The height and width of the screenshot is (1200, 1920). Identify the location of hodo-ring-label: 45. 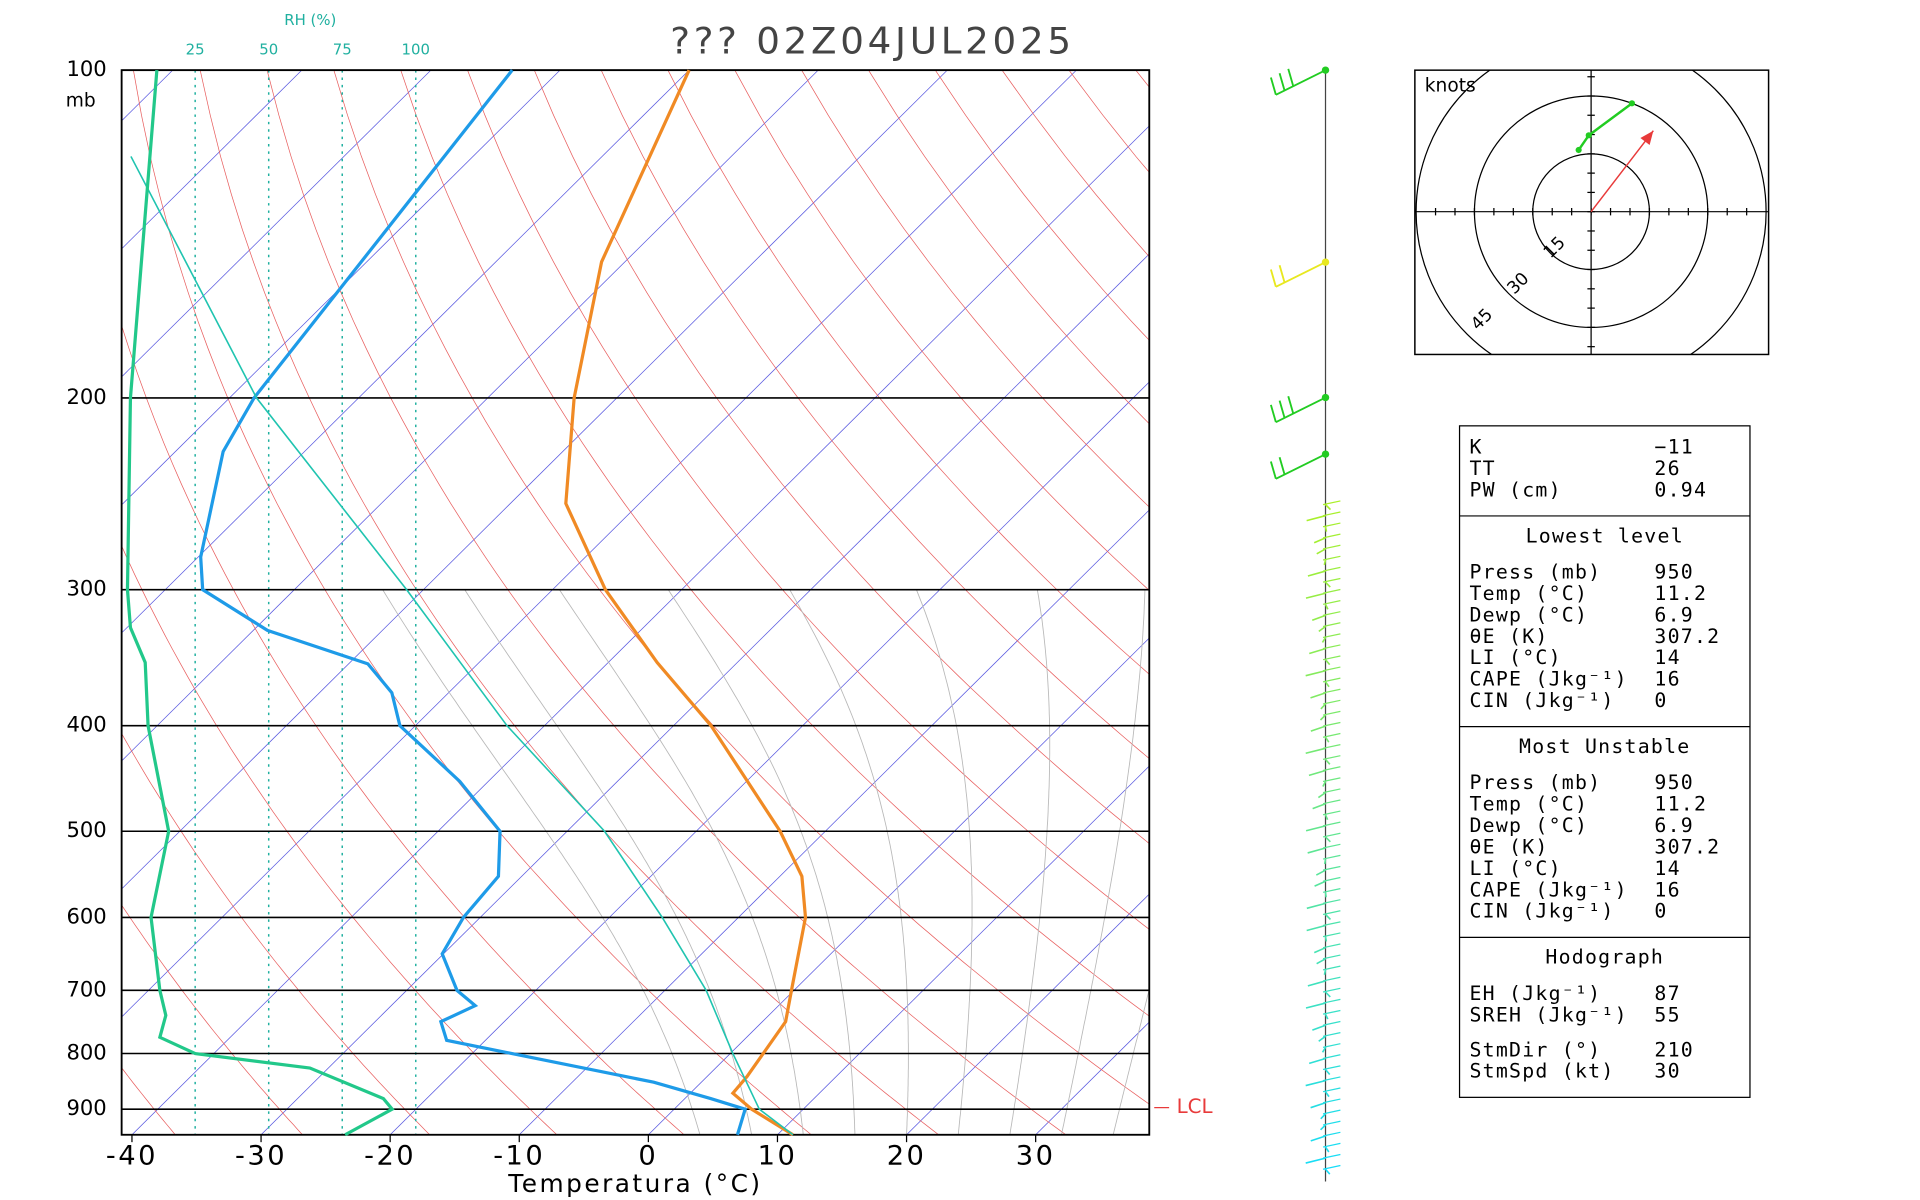
(1482, 320).